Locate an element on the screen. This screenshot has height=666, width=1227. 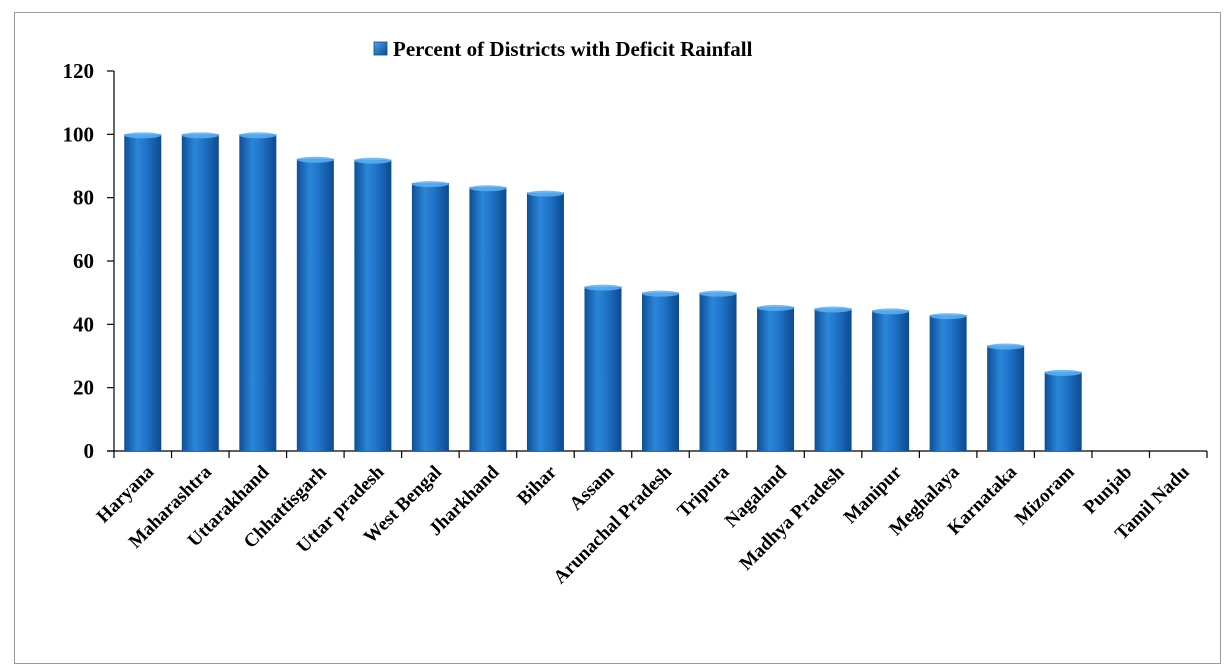
y-tick-labels: 0 20 40 60 80 100 120 is located at coordinates (79, 261).